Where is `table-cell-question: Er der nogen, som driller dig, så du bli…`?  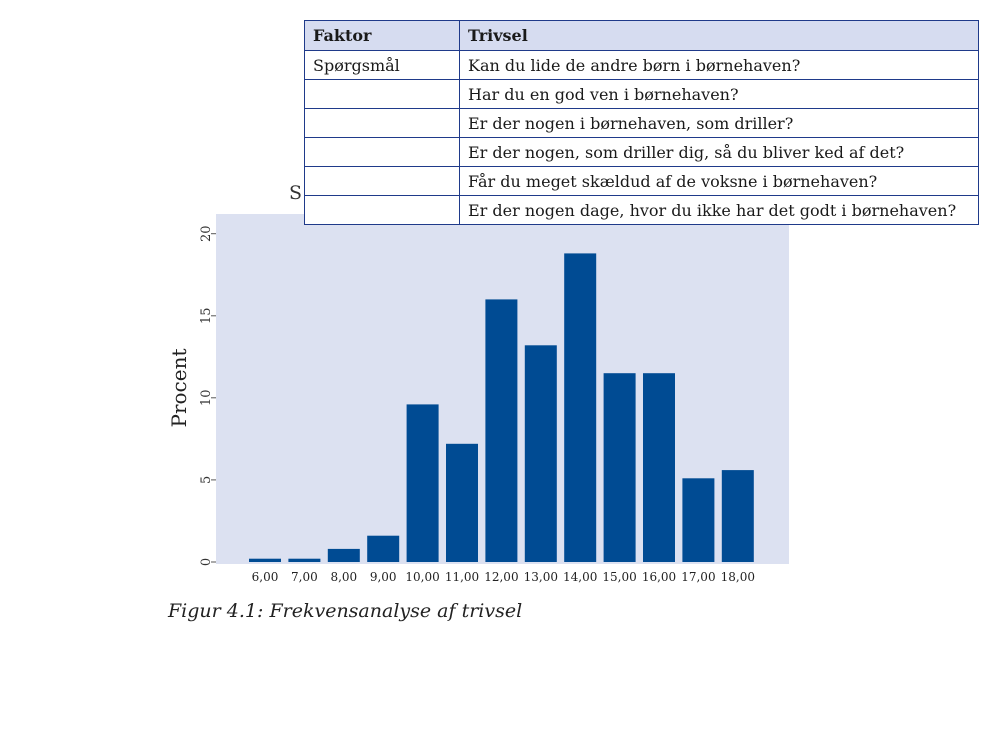
table-cell-question: Er der nogen, som driller dig, så du bli… is located at coordinates (719, 152).